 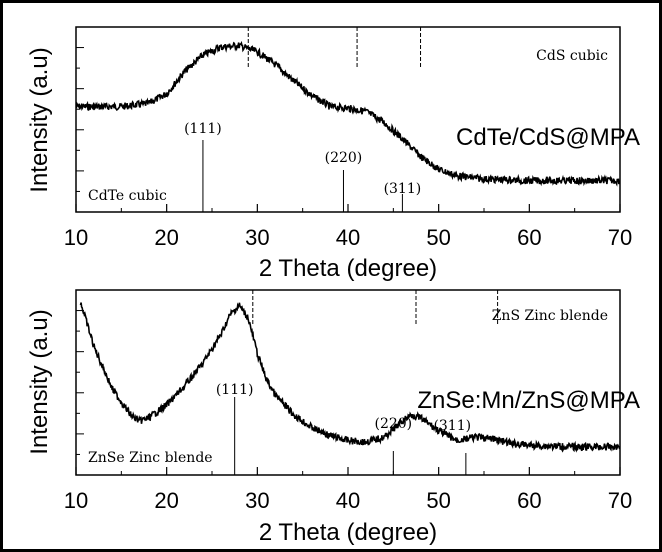 I want to click on reference-label-top: ZnS Zinc blende, so click(x=550, y=316).